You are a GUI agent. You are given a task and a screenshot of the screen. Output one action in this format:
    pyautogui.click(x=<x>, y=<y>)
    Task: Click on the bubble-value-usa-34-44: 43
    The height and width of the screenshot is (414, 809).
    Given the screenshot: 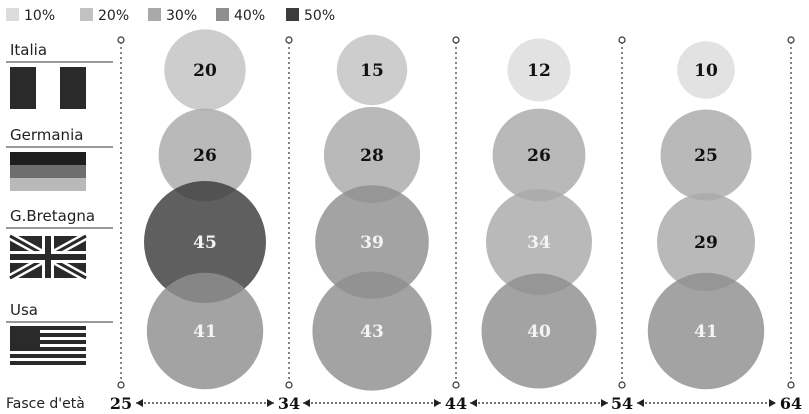 What is the action you would take?
    pyautogui.click(x=372, y=332)
    